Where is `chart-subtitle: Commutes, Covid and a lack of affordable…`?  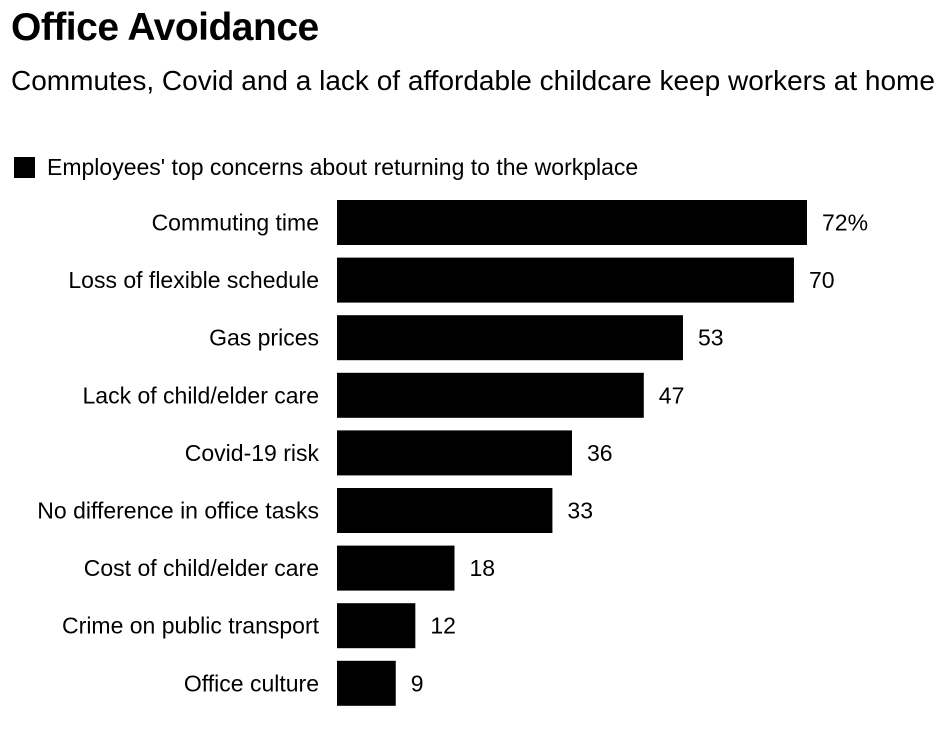
chart-subtitle: Commutes, Covid and a lack of affordable… is located at coordinates (473, 80).